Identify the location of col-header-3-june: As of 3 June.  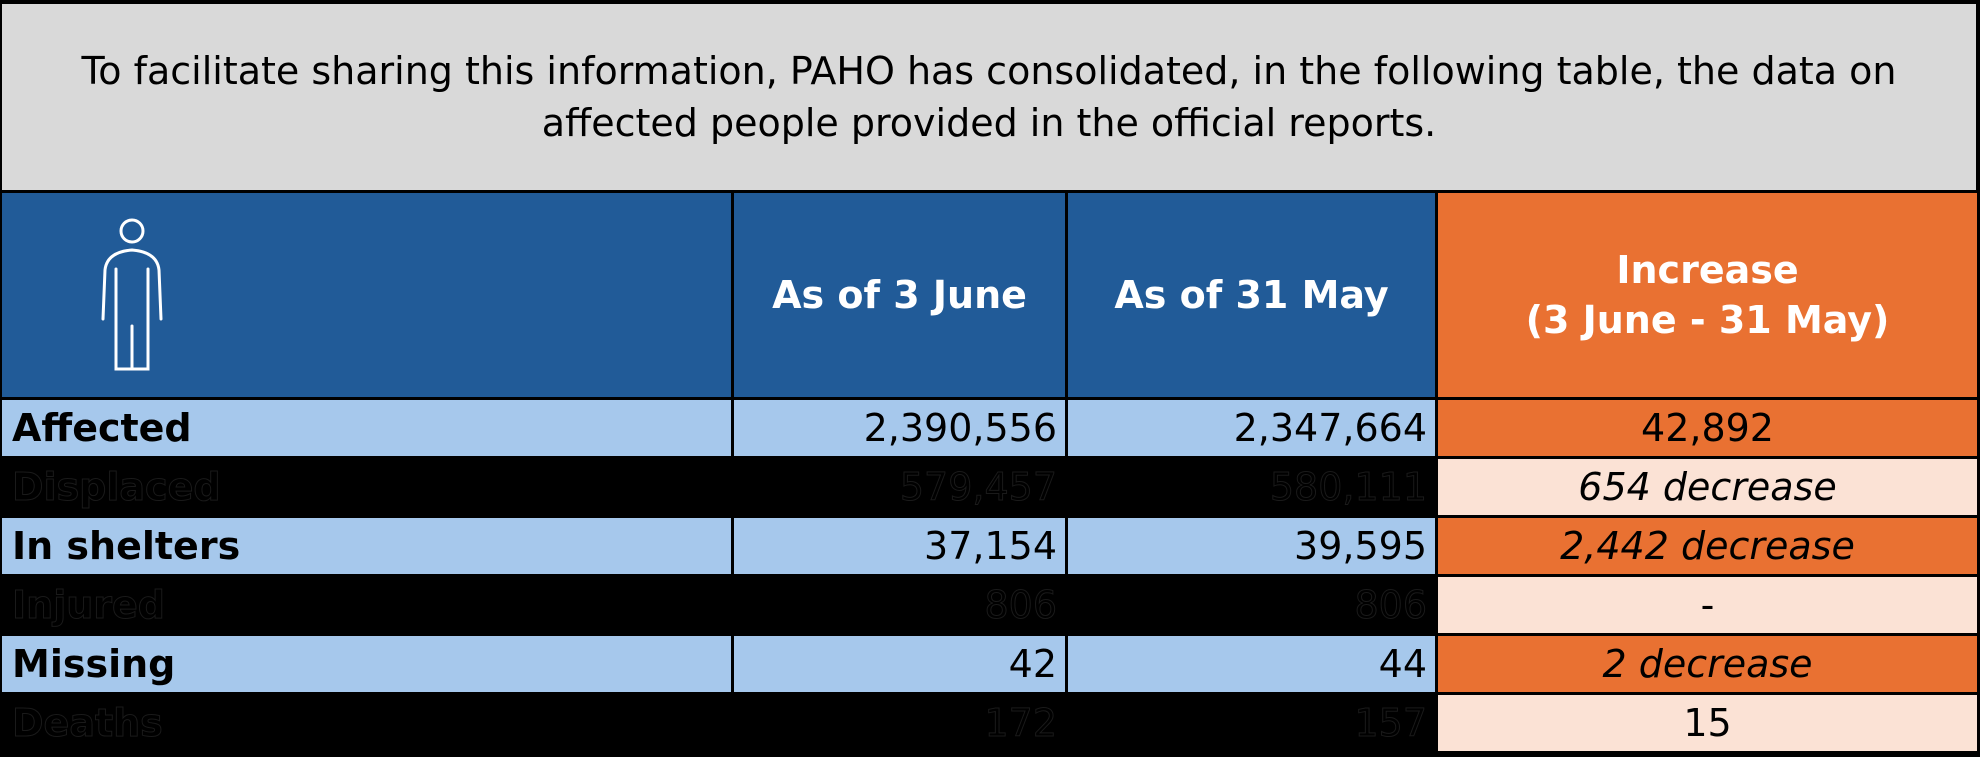
(901, 295).